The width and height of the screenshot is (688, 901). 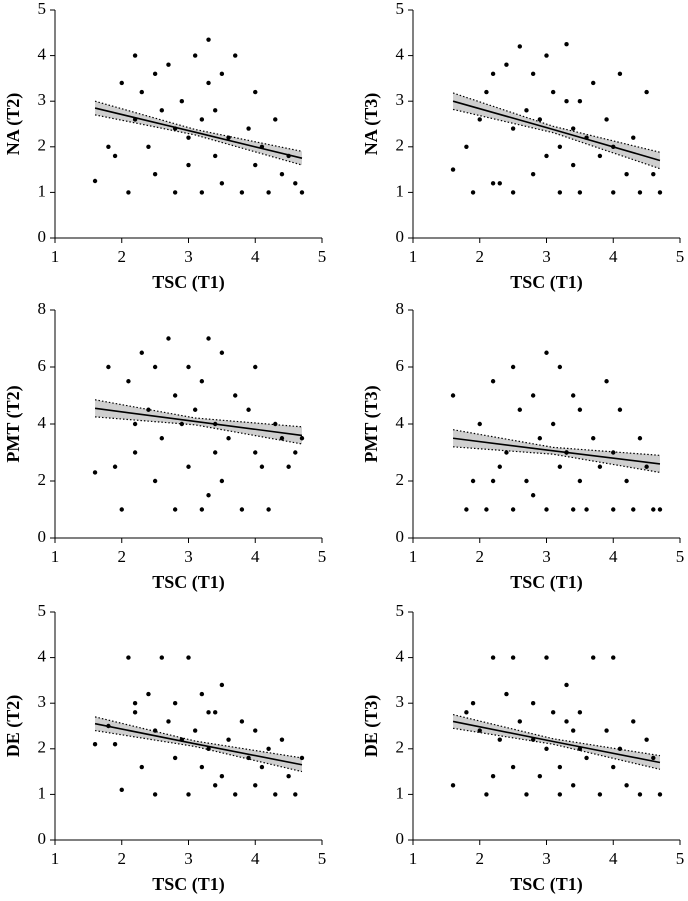 I want to click on y-axis-label: DE (T3), so click(x=371, y=726).